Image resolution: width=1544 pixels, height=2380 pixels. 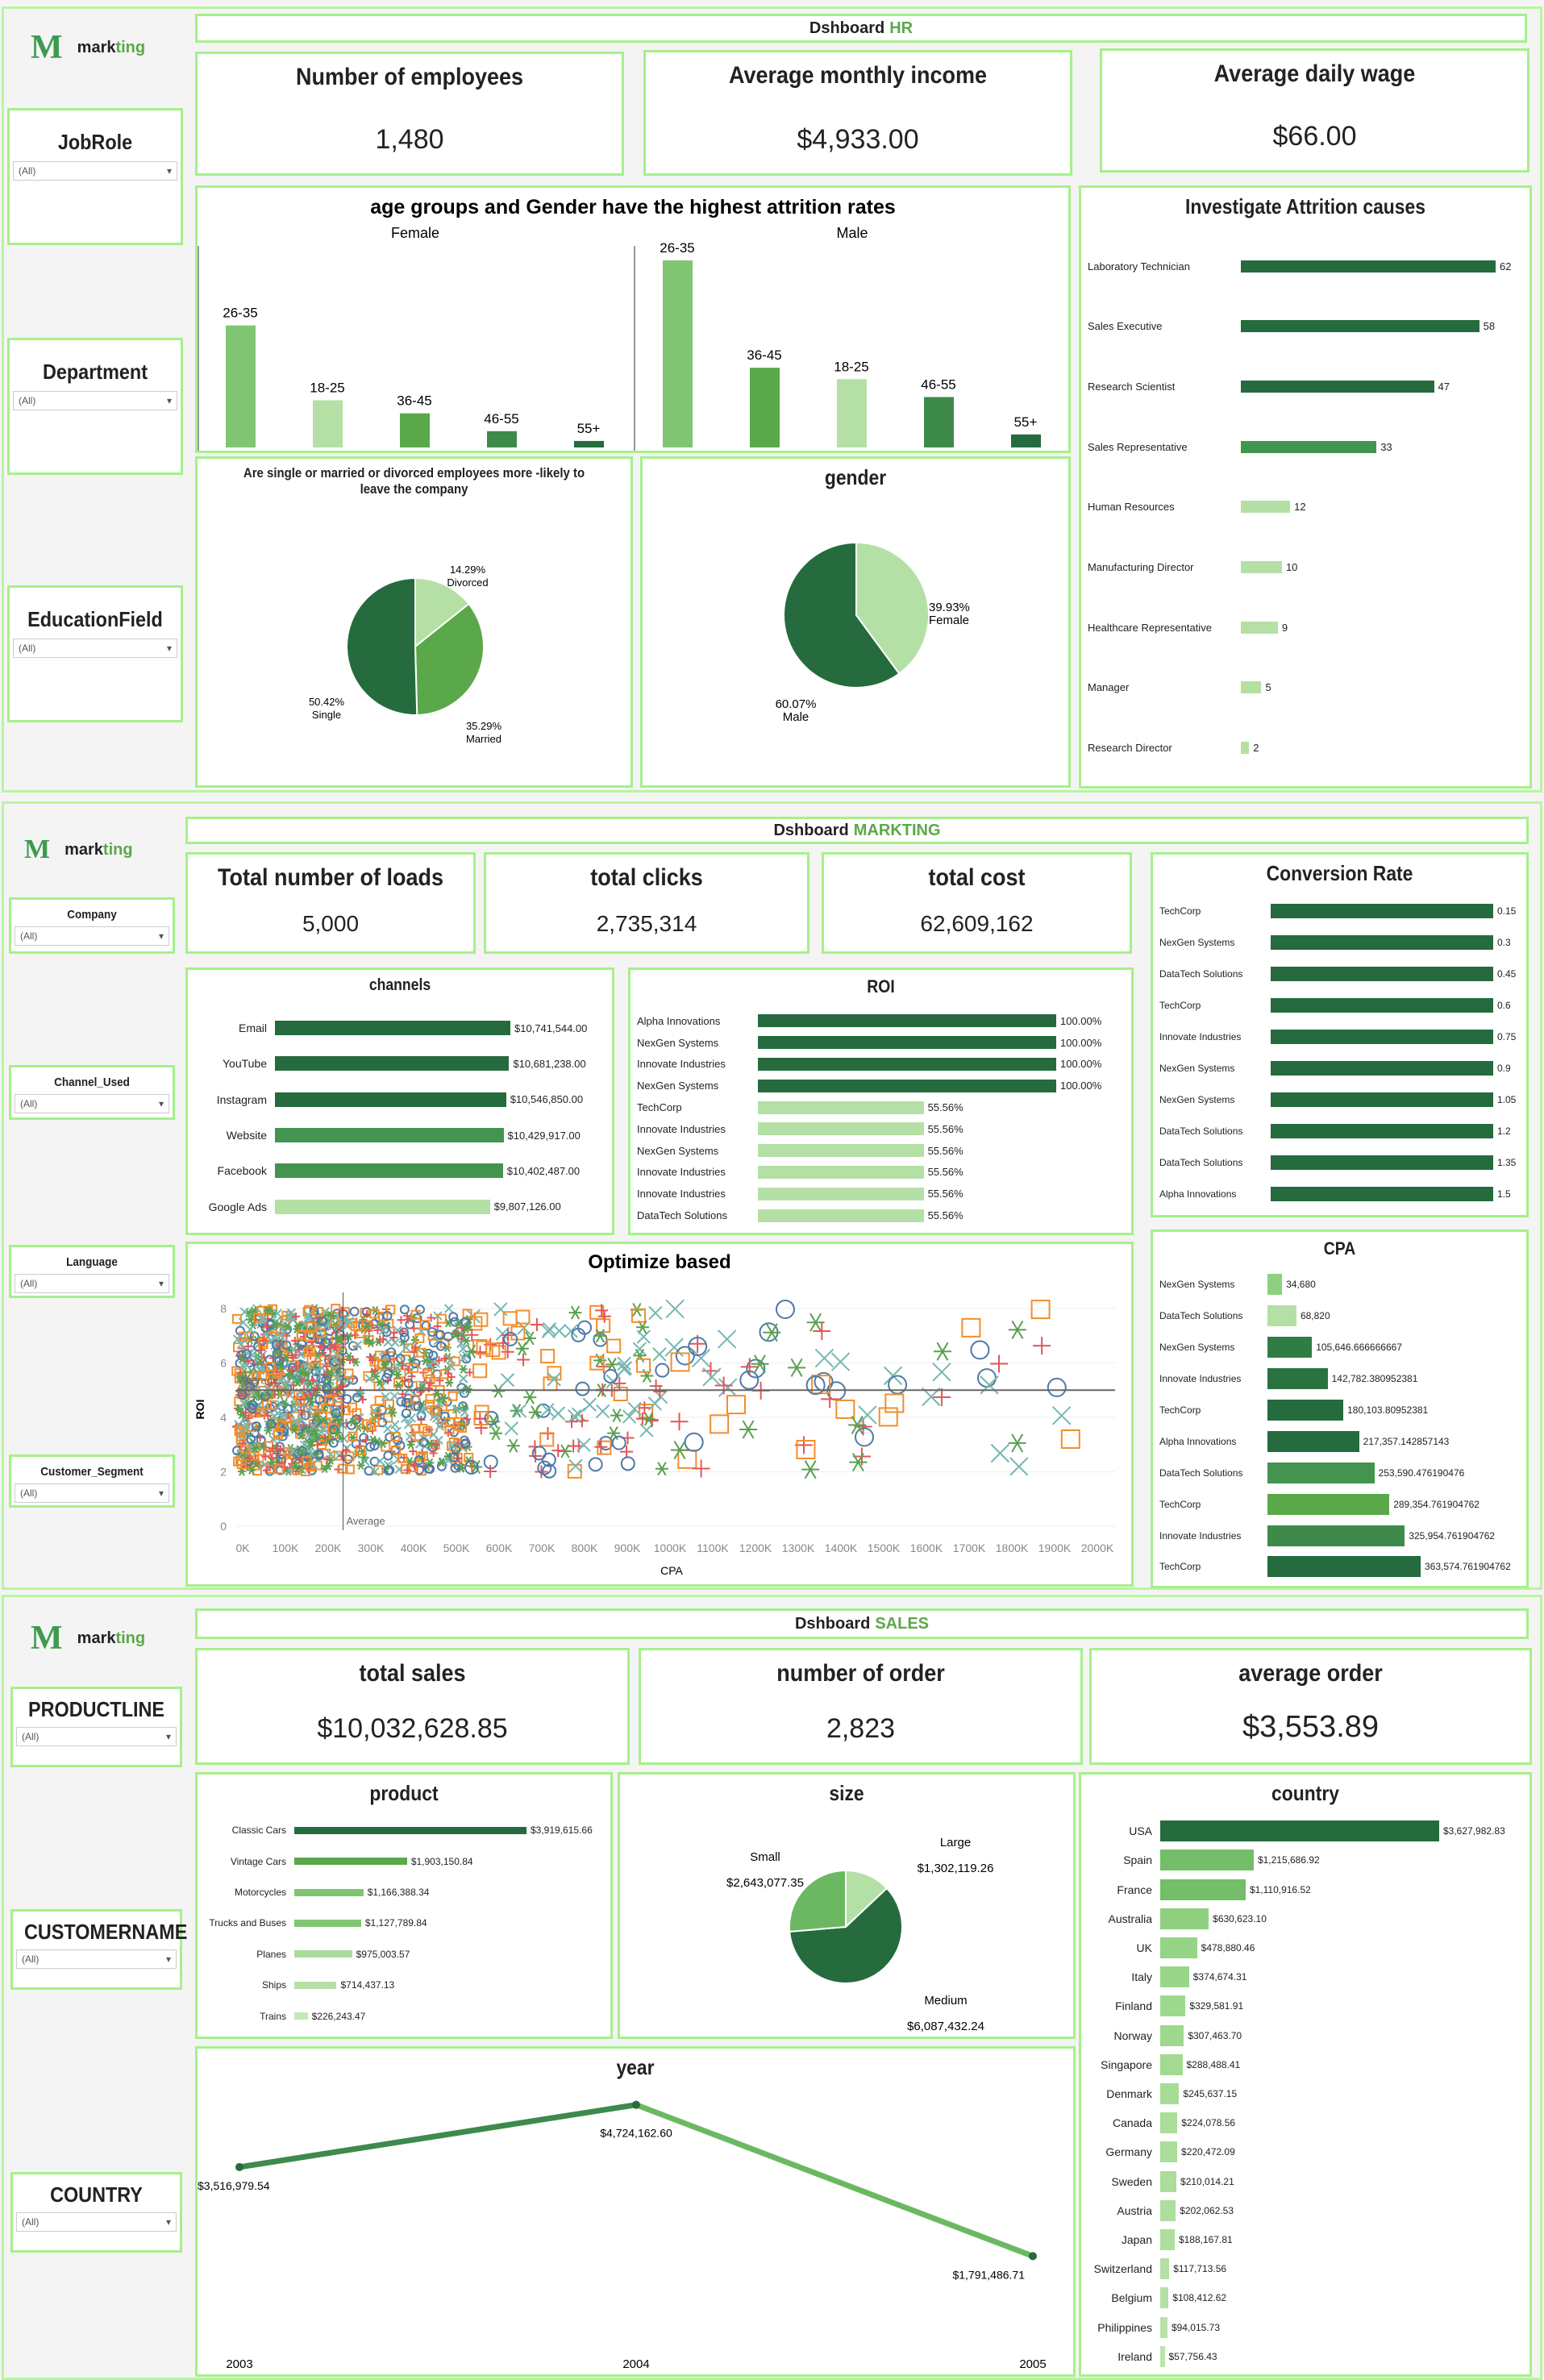 What do you see at coordinates (409, 114) in the screenshot?
I see `kpi-employees: Number of employees 1,480` at bounding box center [409, 114].